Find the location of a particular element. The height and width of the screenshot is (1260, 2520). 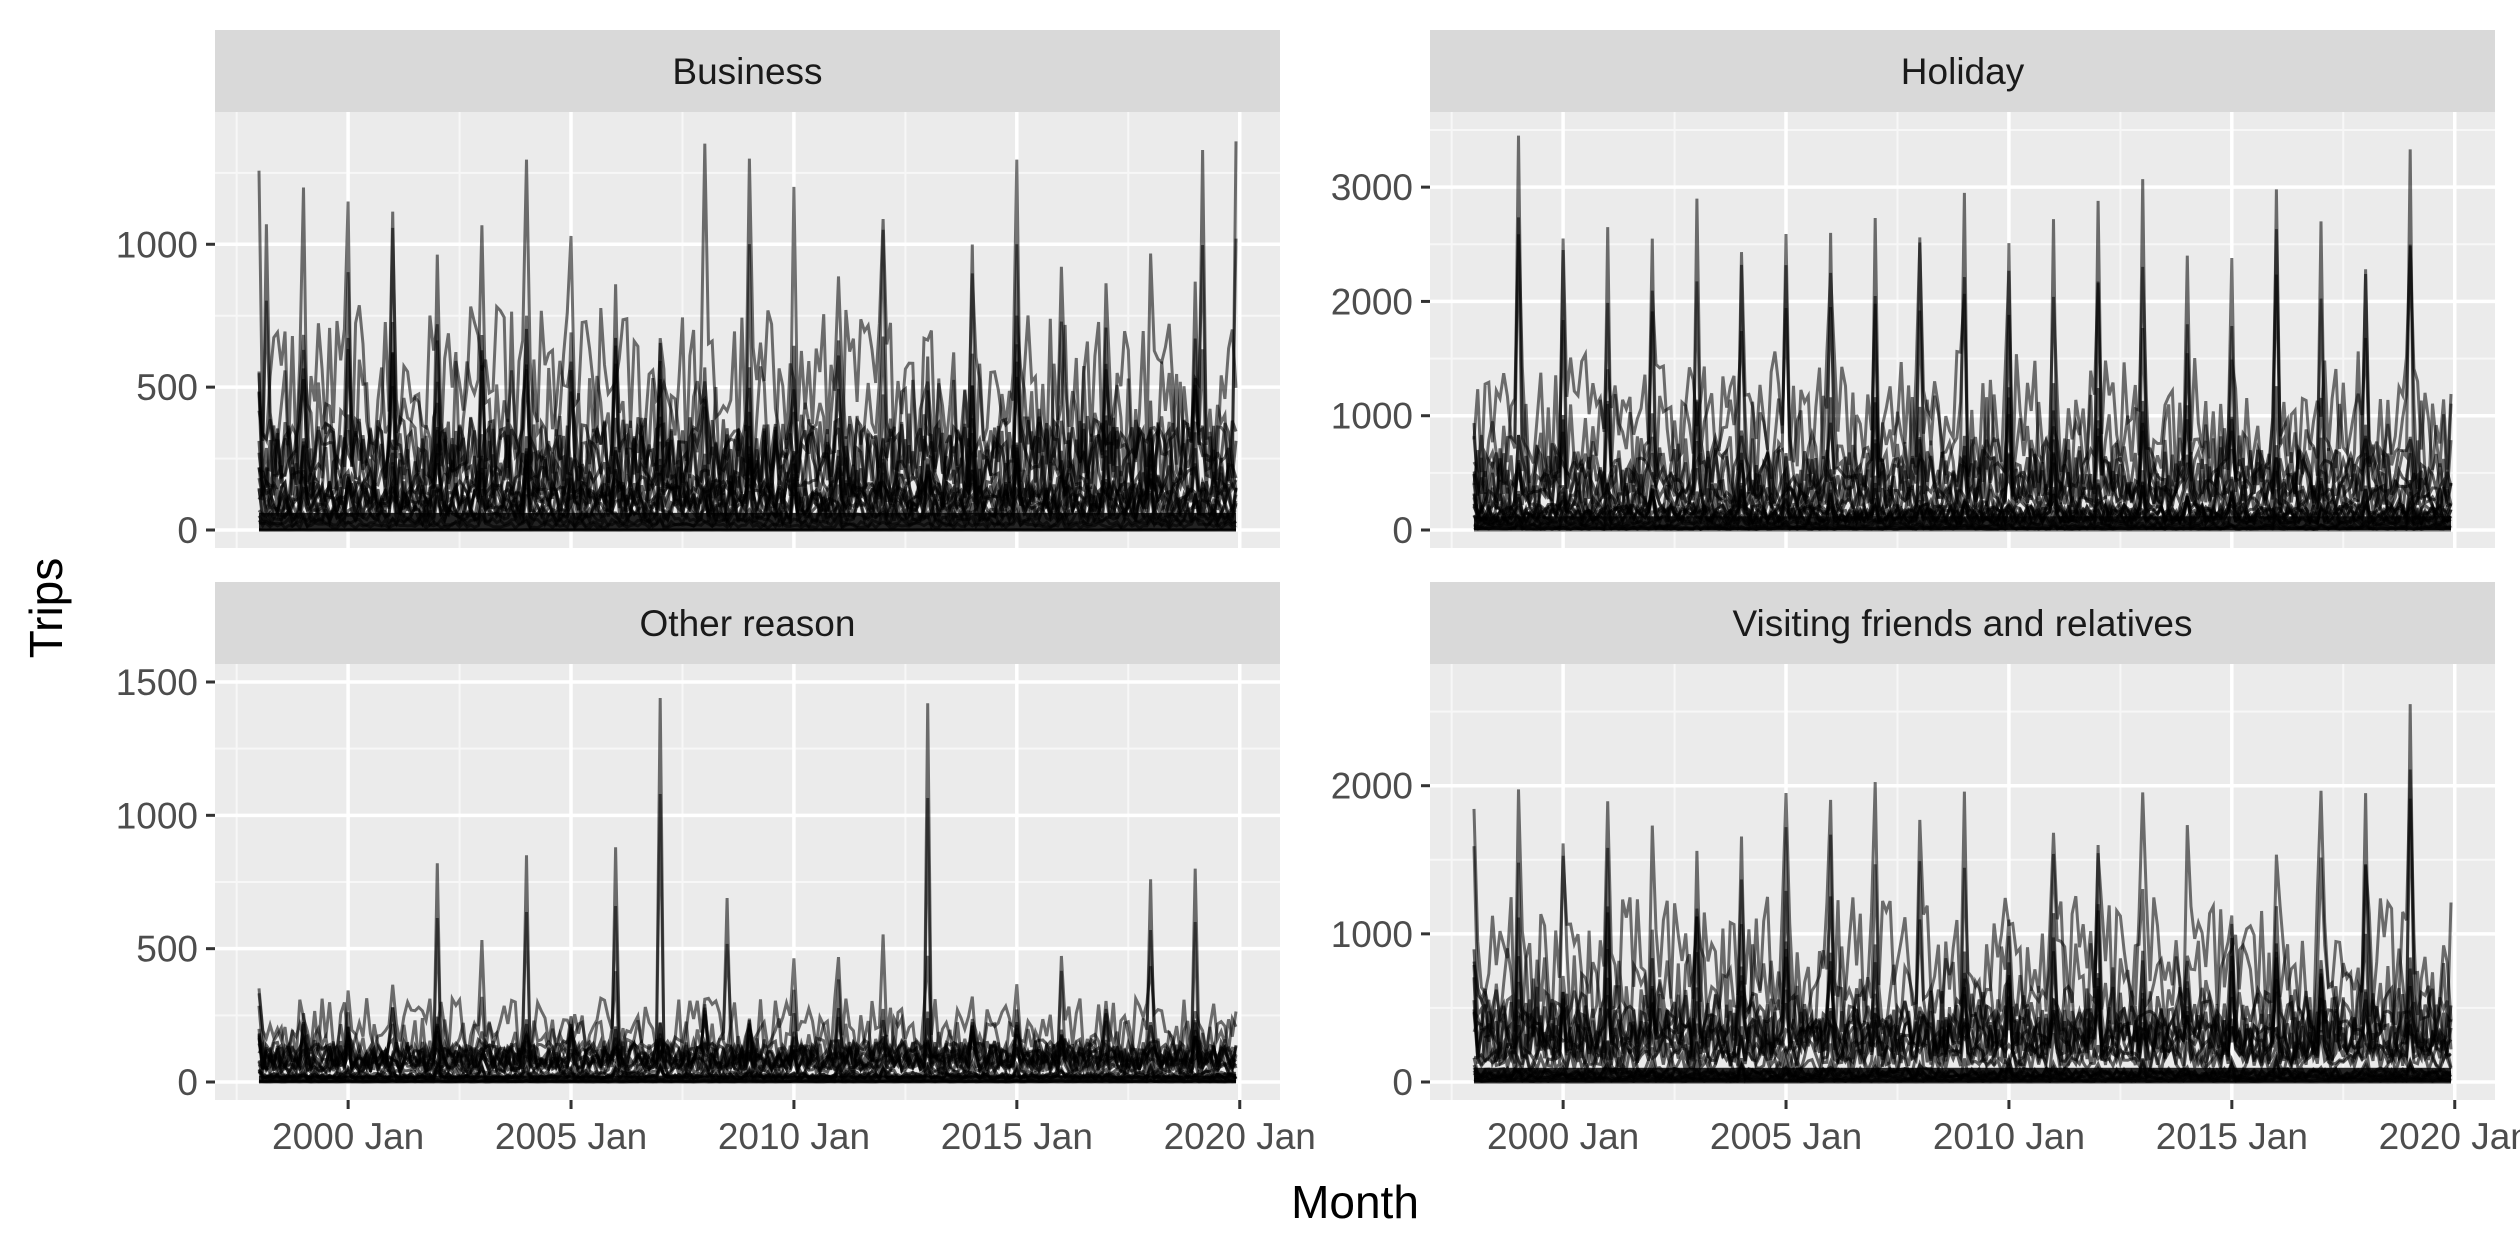

facet-title: Other reason is located at coordinates (748, 623).